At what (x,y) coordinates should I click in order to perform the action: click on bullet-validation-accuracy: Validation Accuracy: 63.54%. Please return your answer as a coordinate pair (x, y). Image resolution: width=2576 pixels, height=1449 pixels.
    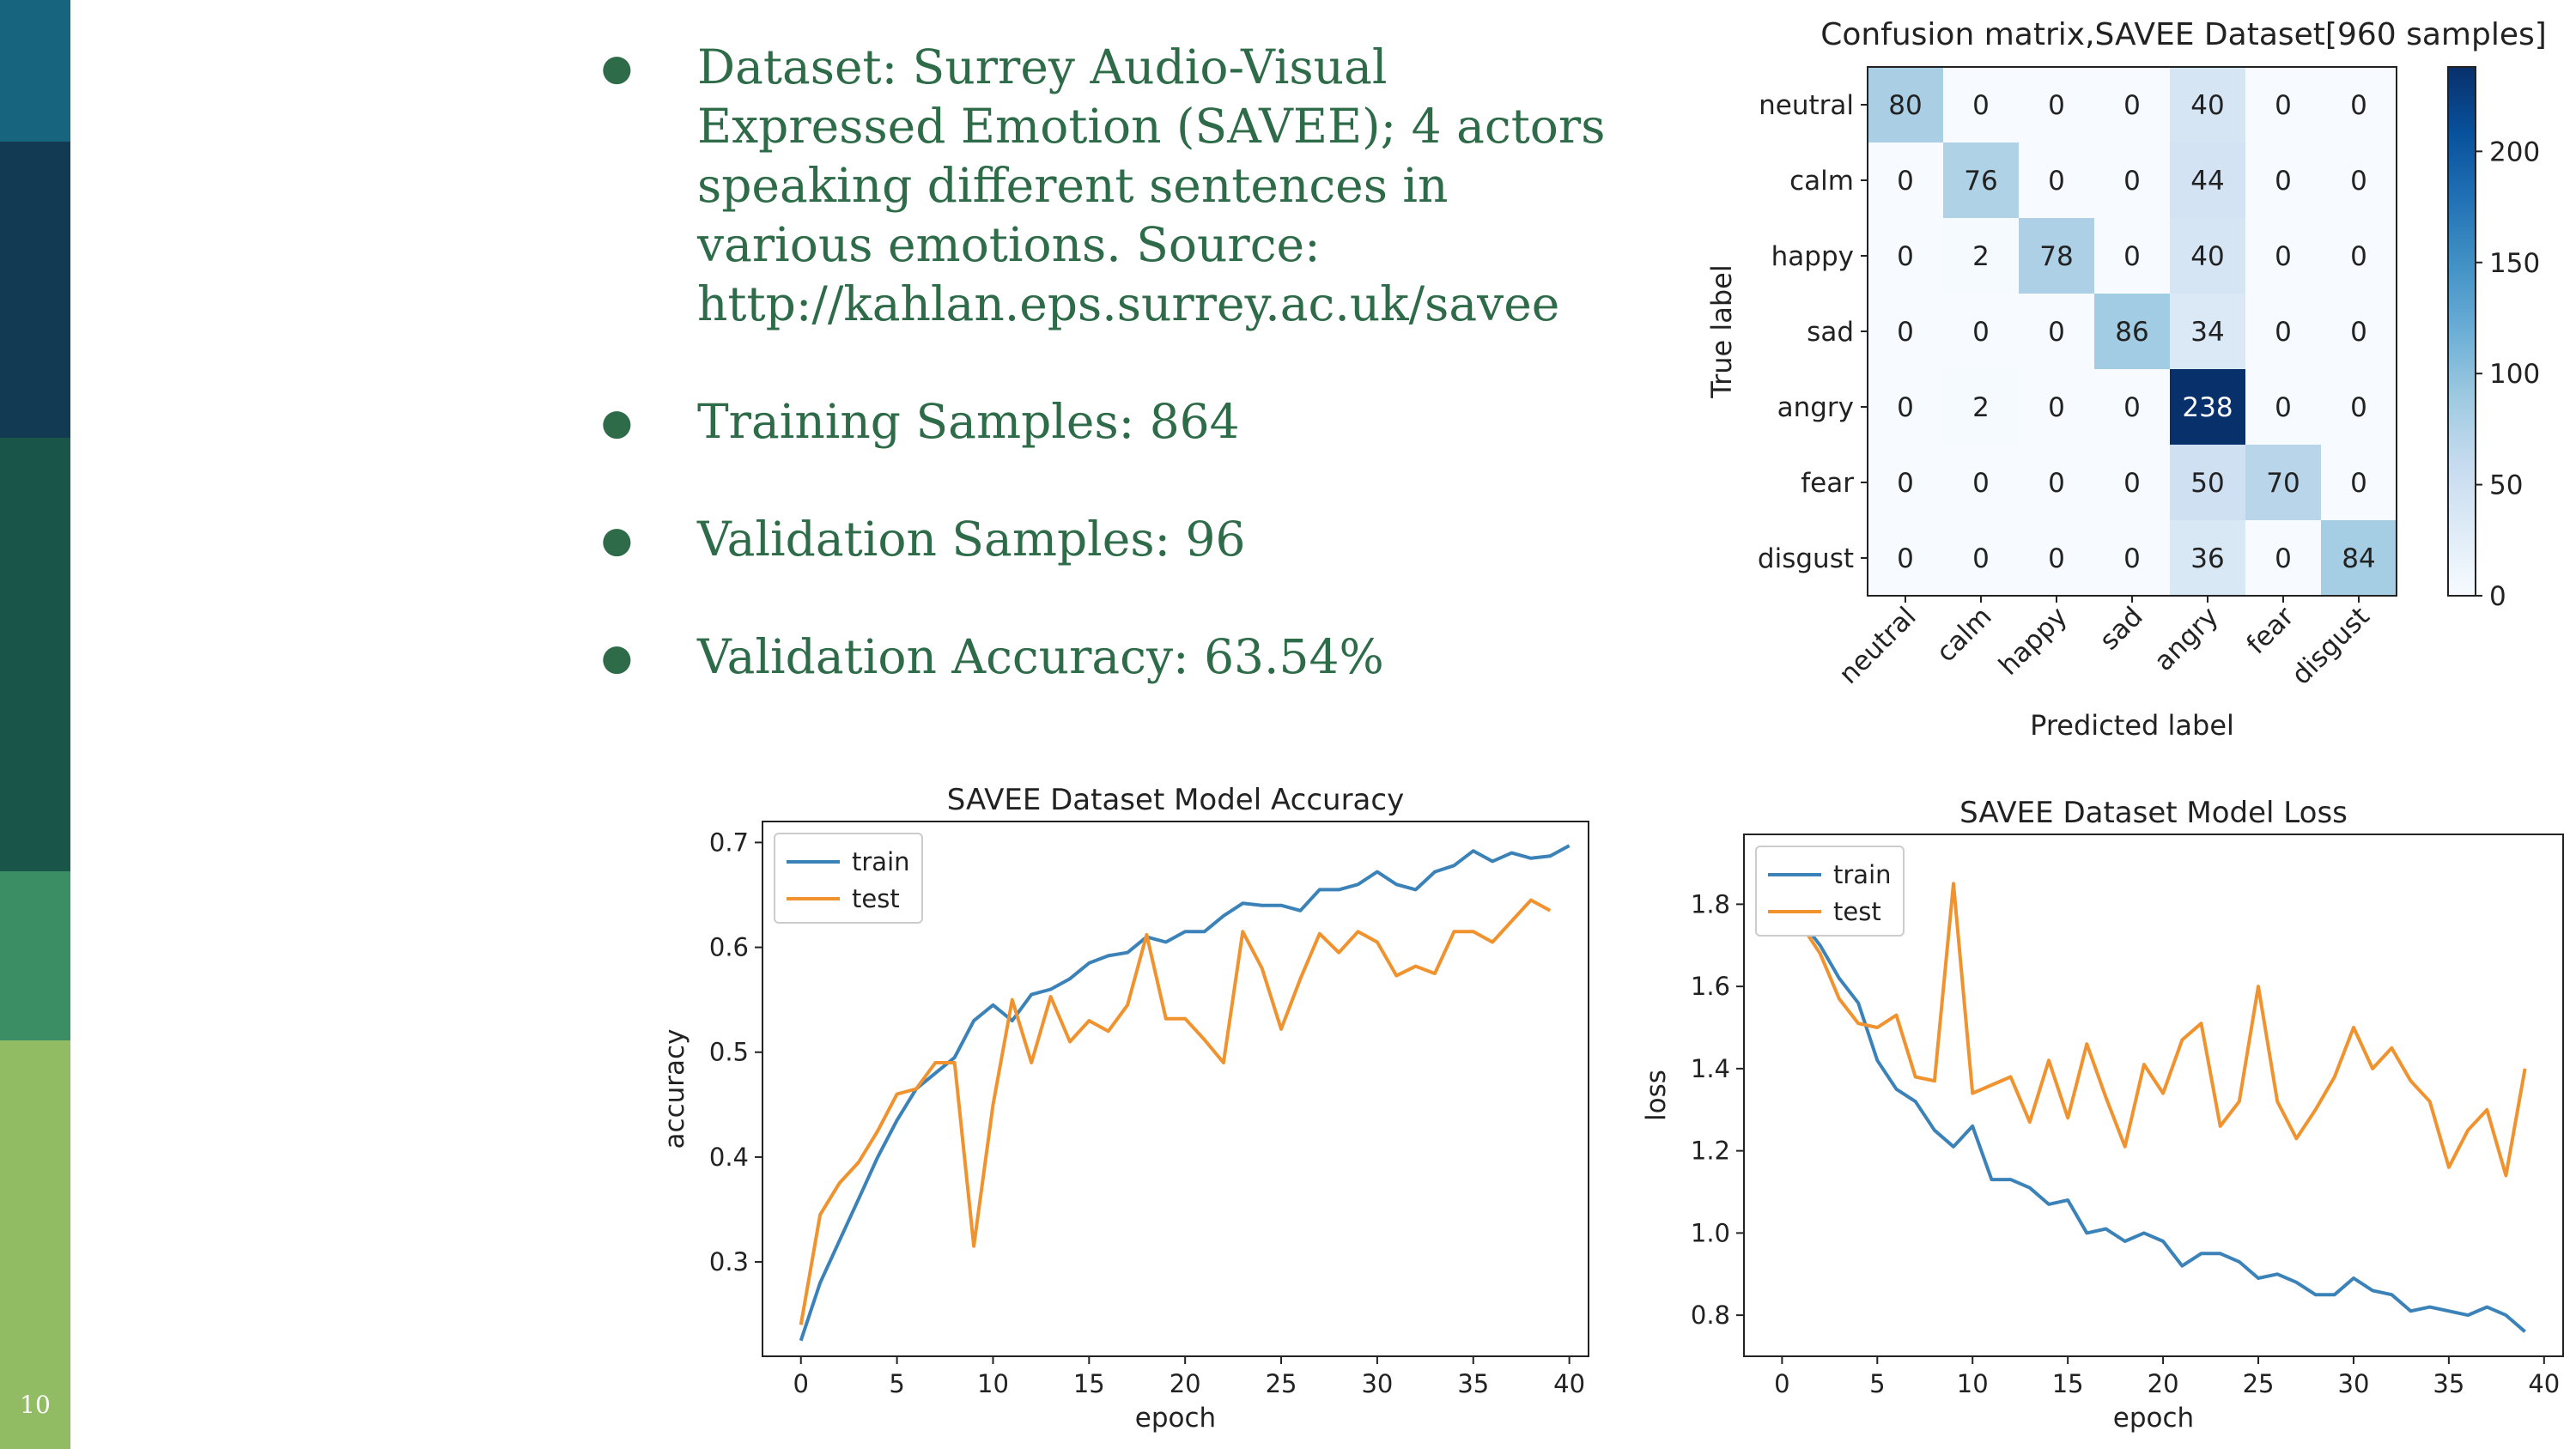
    Looking at the image, I should click on (1107, 657).